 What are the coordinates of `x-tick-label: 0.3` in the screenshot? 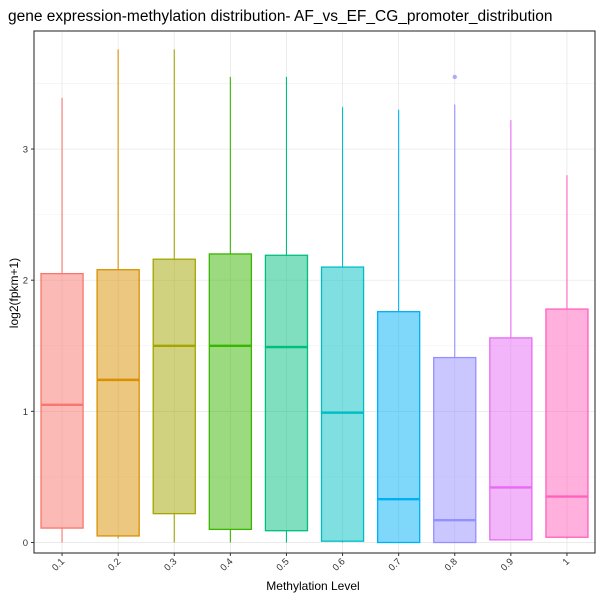 It's located at (170, 564).